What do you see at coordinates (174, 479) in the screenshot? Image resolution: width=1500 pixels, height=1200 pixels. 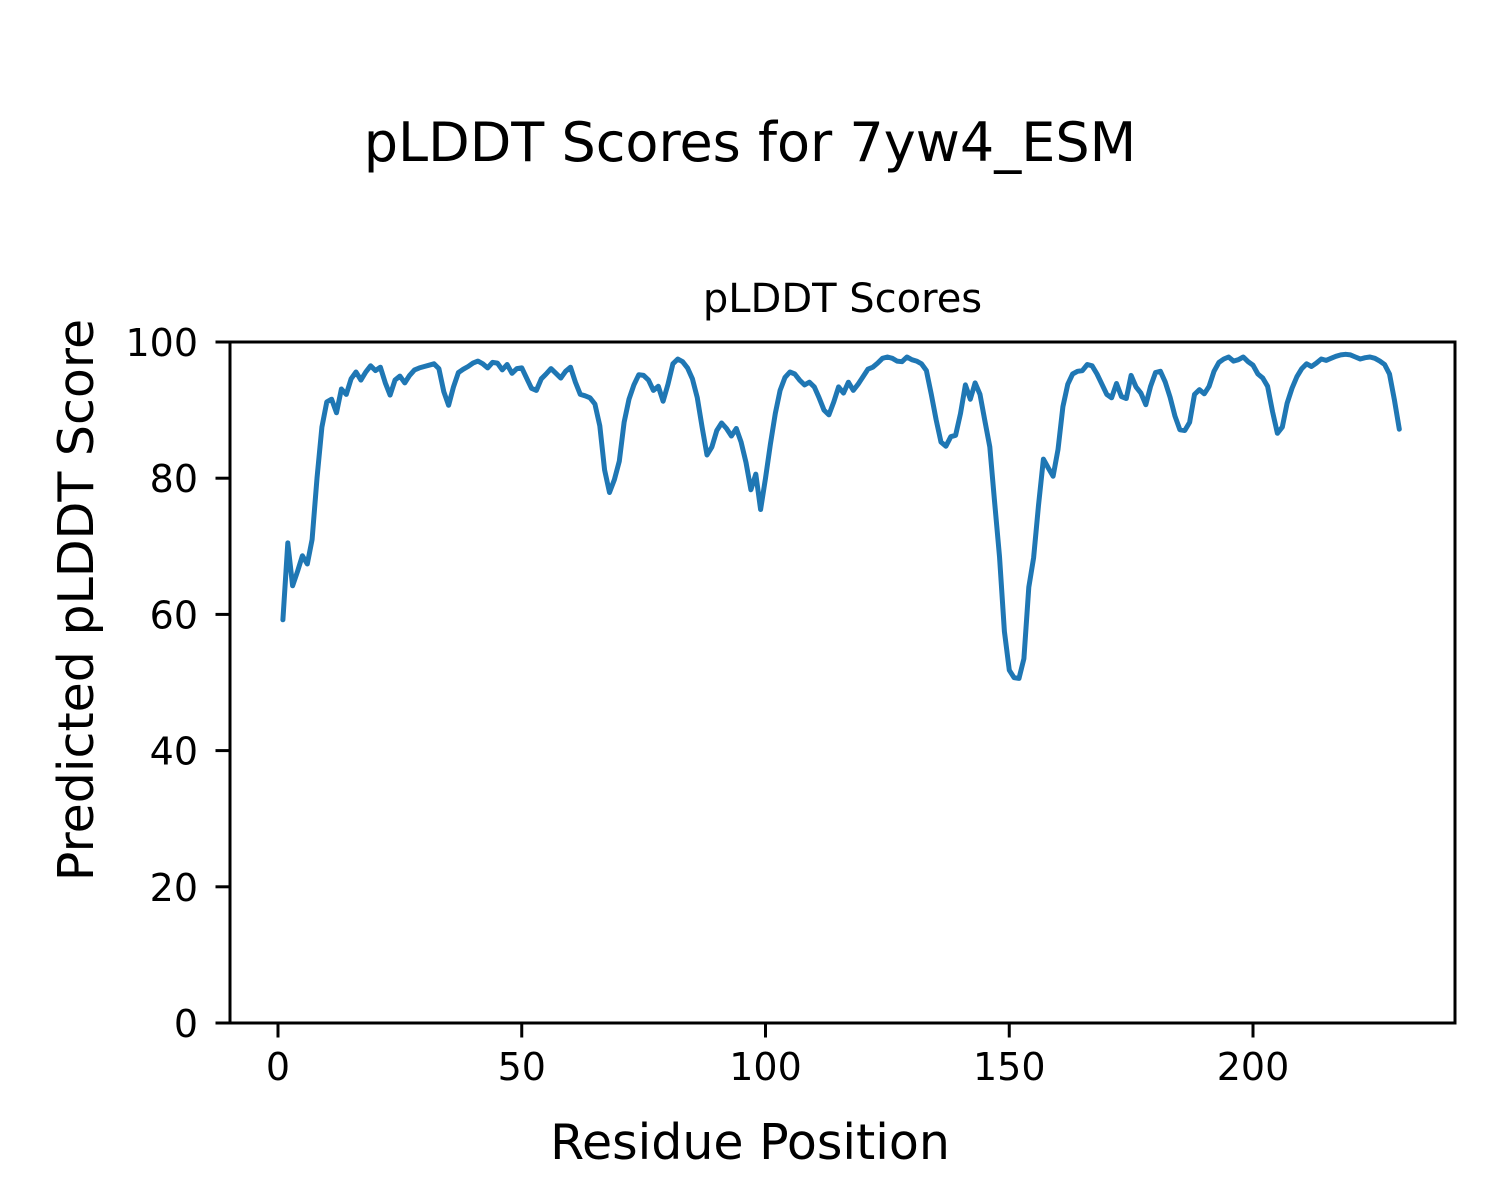 I see `y-axis-tick-label: 80` at bounding box center [174, 479].